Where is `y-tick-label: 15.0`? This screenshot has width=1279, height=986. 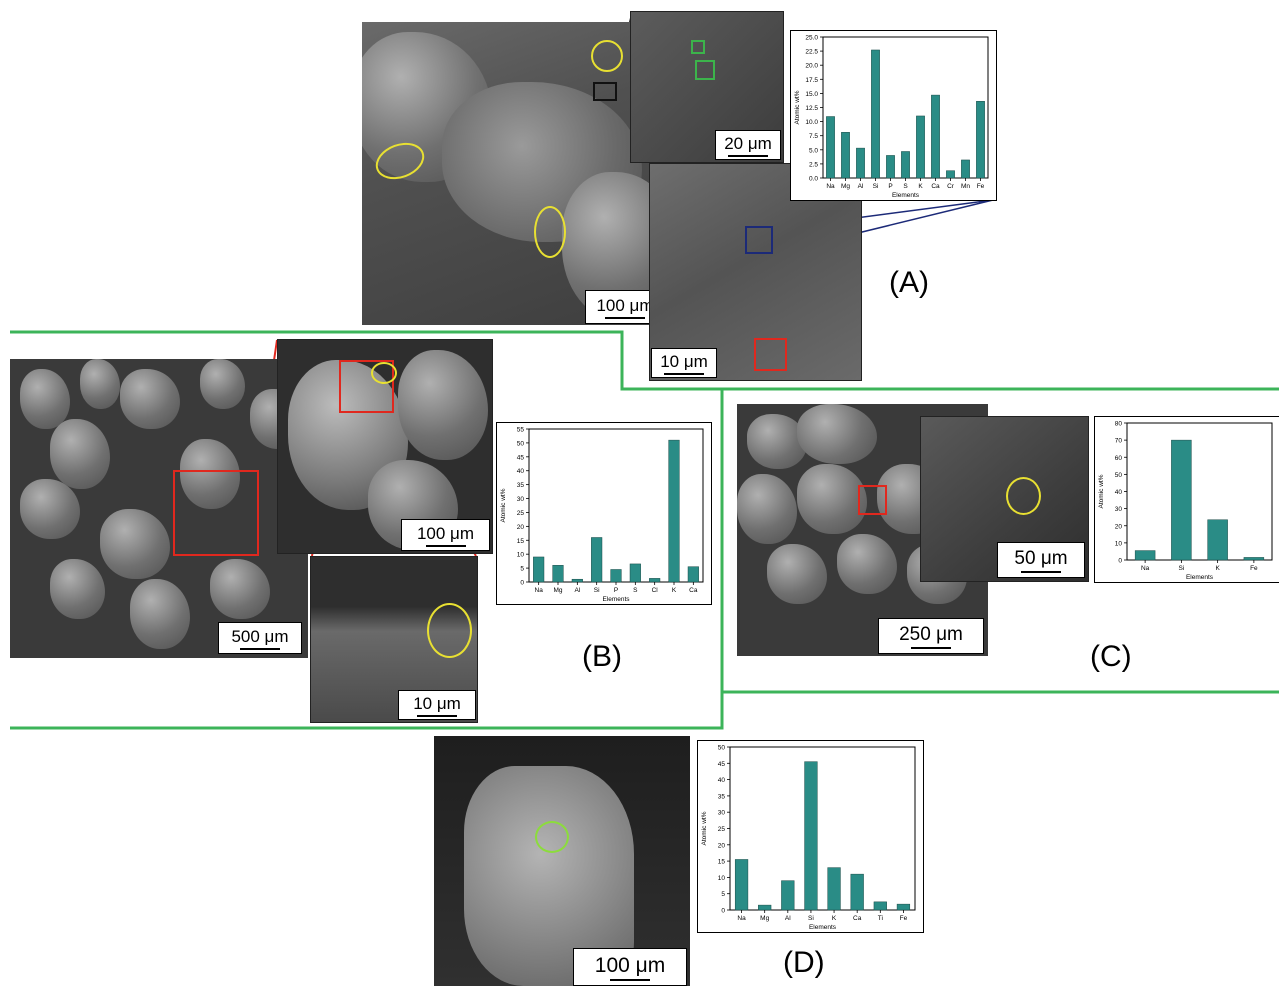
y-tick-label: 15.0 is located at coordinates (811, 94).